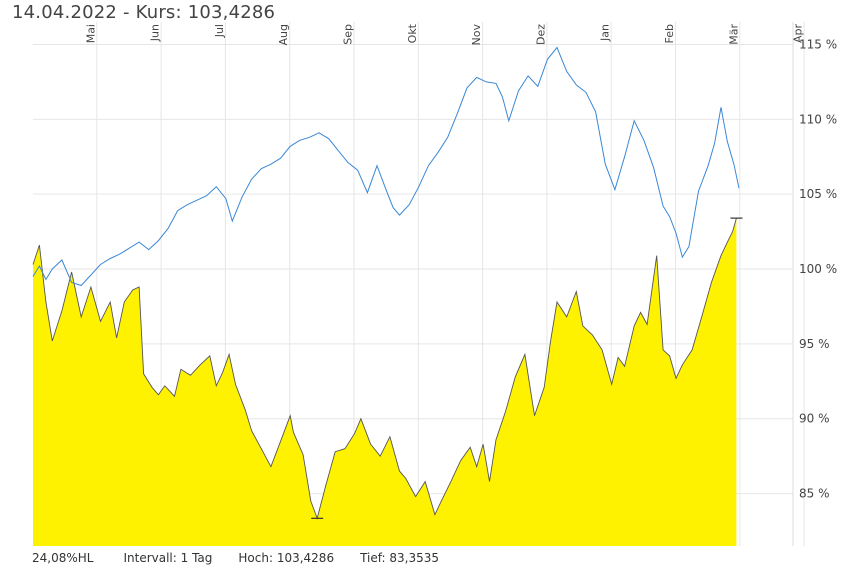 The height and width of the screenshot is (574, 849). What do you see at coordinates (400, 558) in the screenshot?
I see `low-stat: Tief: 83,3535` at bounding box center [400, 558].